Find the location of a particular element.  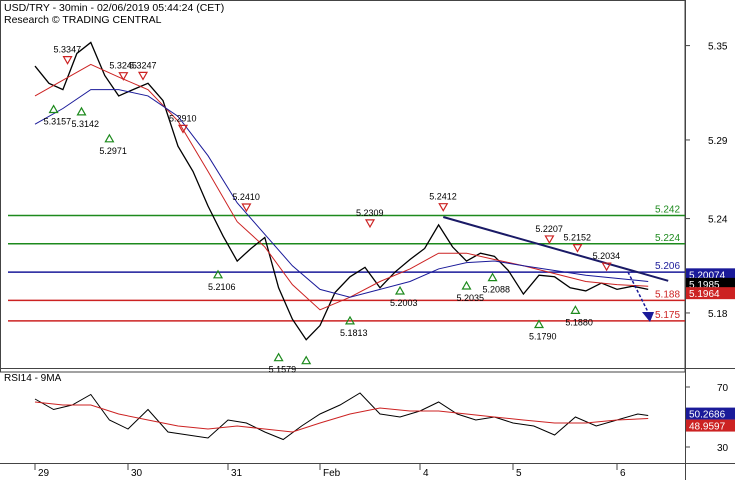

price-label: 5.1985 is located at coordinates (704, 285).